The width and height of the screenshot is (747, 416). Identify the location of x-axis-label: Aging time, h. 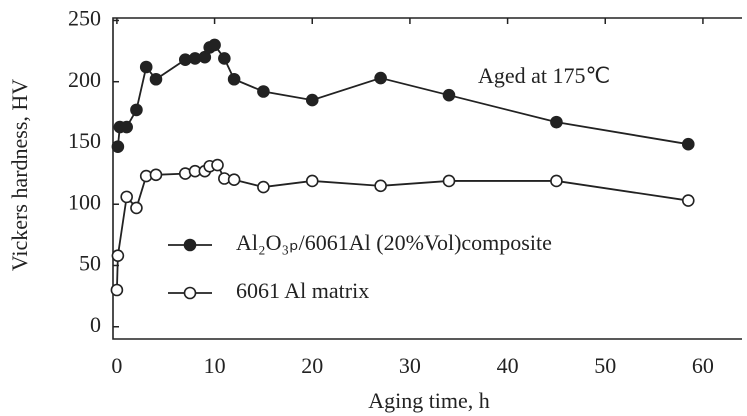
(429, 400).